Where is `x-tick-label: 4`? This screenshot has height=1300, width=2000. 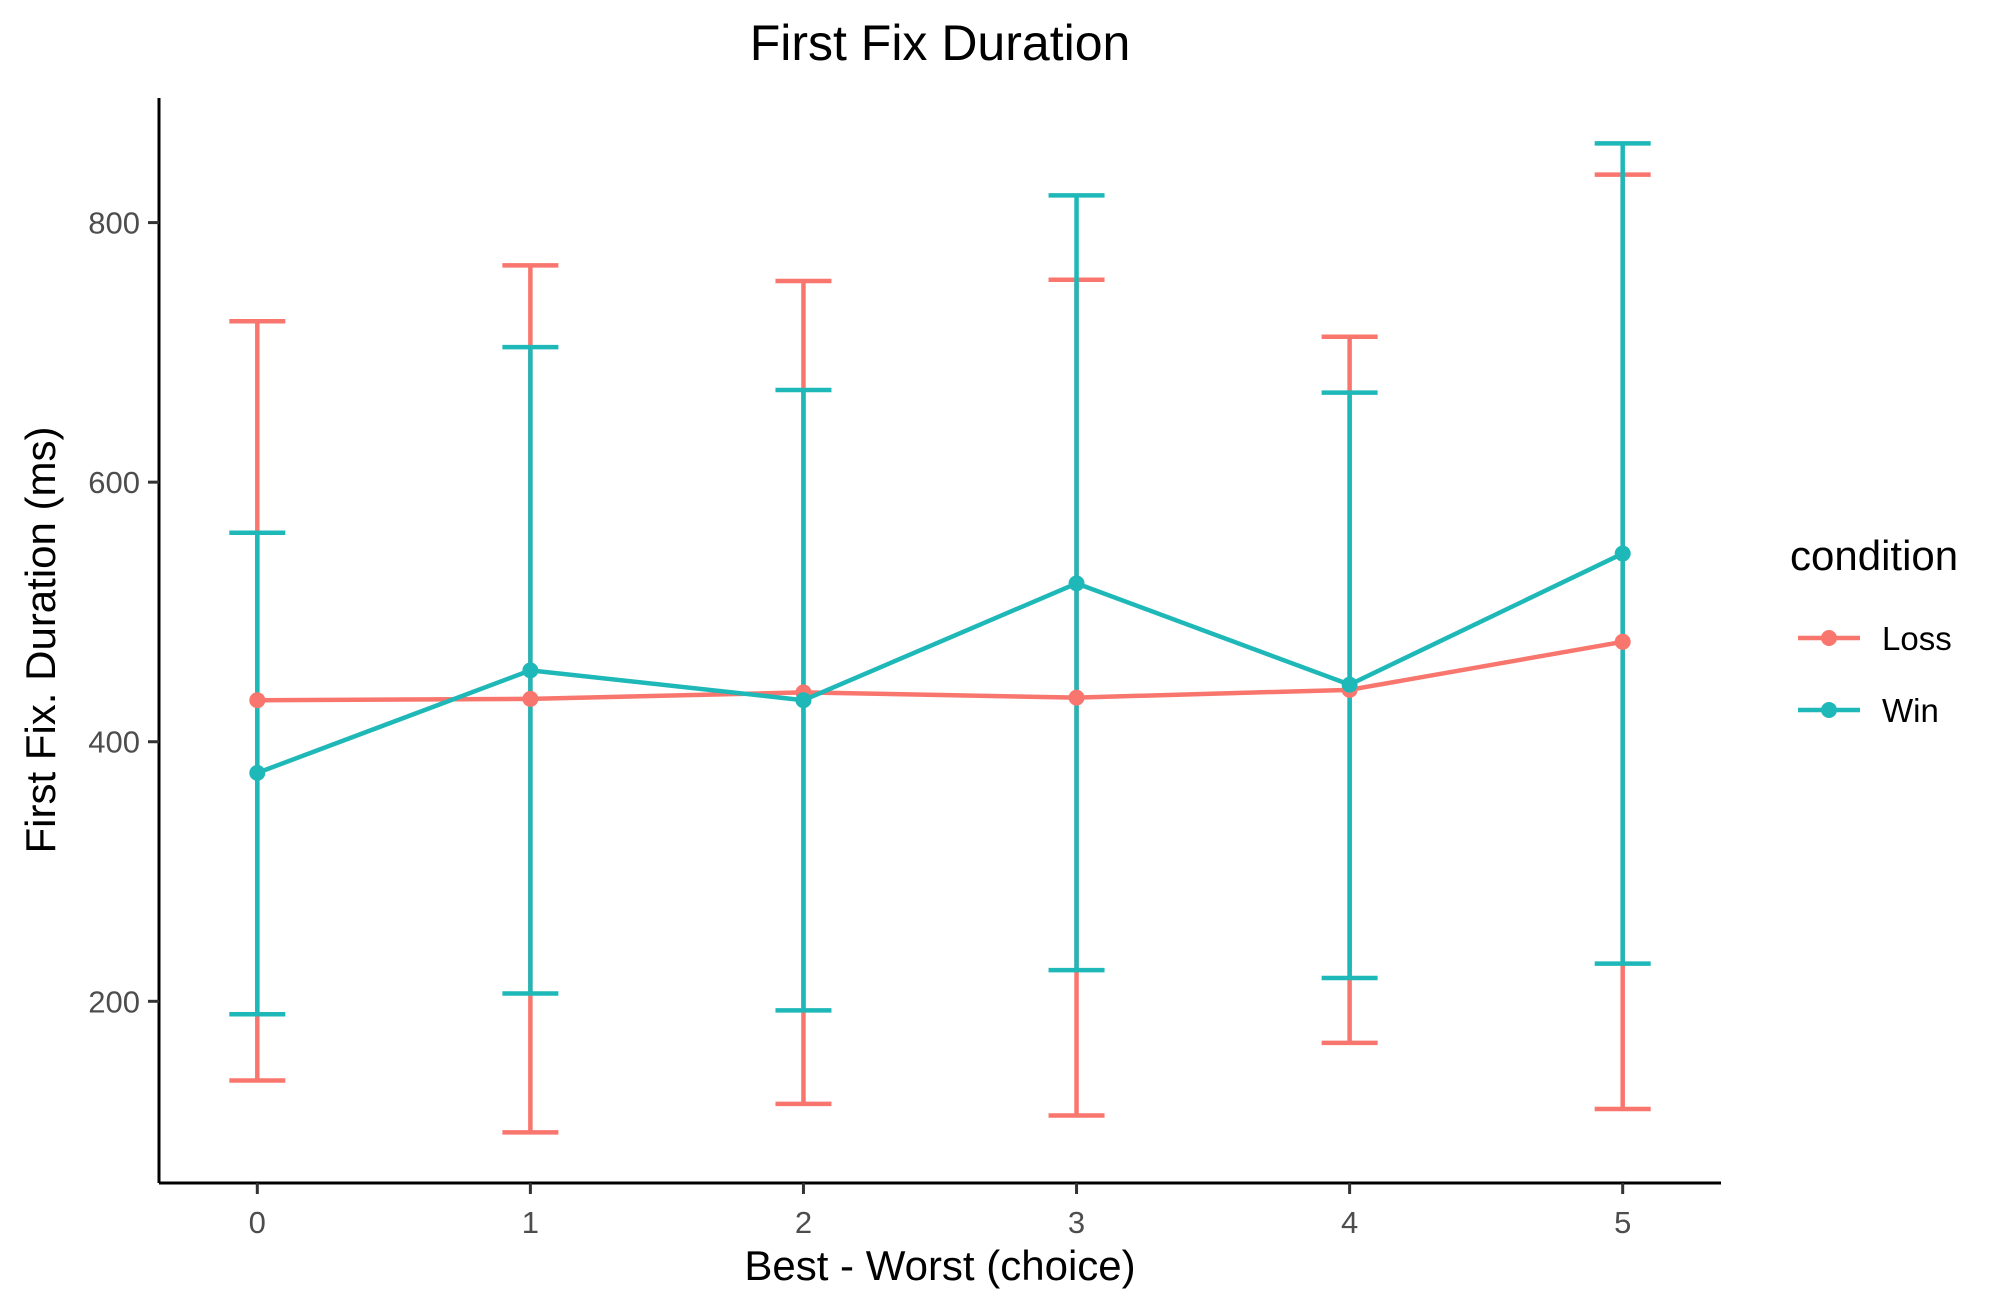
x-tick-label: 4 is located at coordinates (1349, 1222).